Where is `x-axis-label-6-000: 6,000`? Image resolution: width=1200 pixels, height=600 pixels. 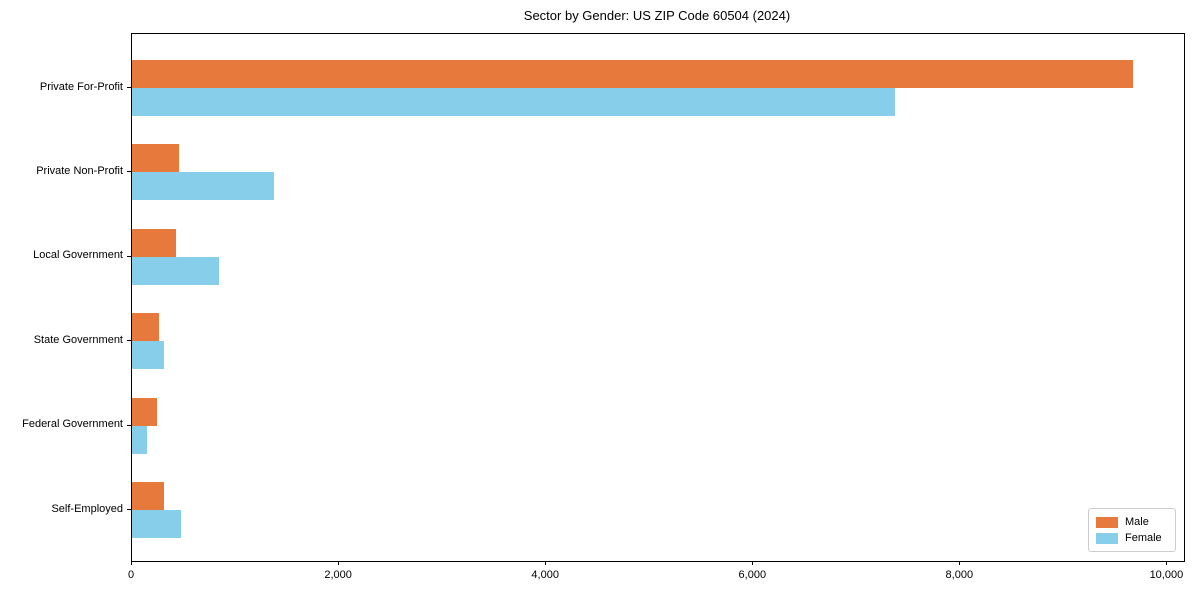 x-axis-label-6-000: 6,000 is located at coordinates (752, 575).